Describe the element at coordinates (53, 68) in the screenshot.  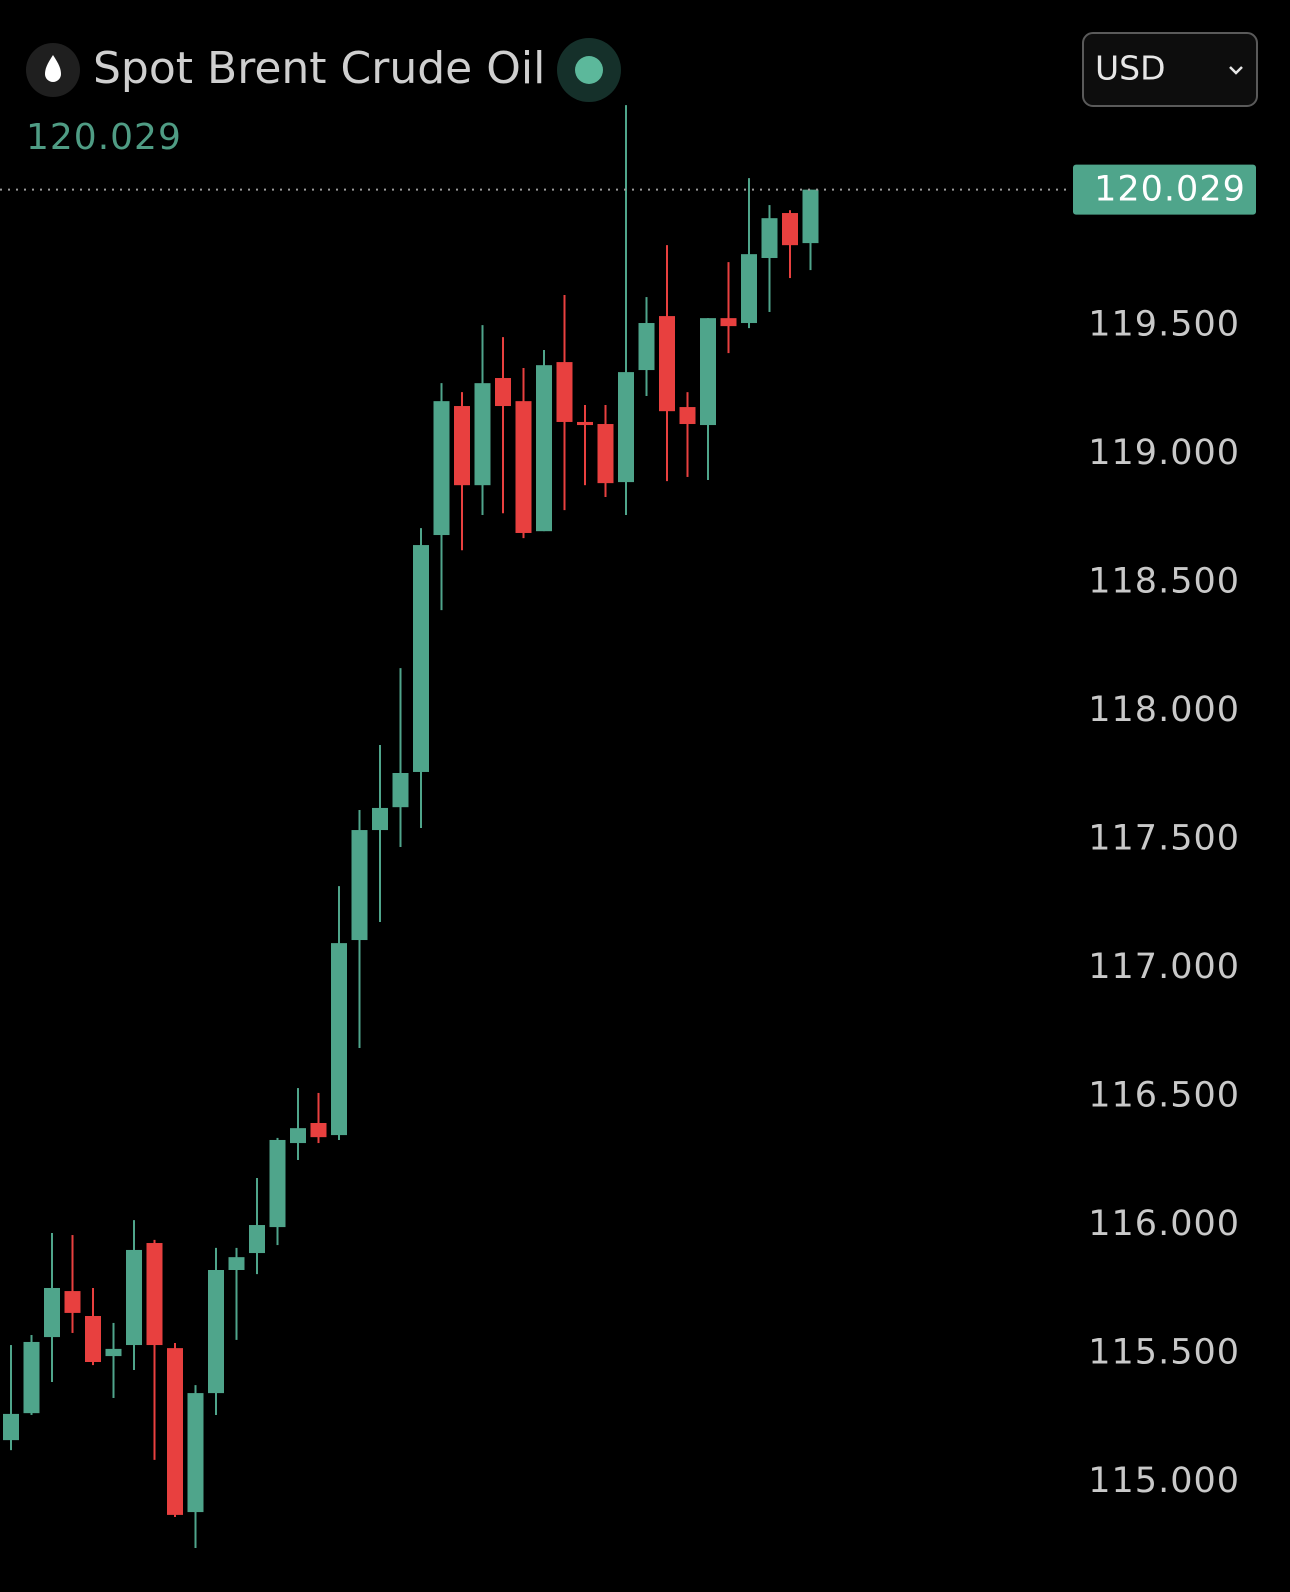
I see `droplet-icon` at that location.